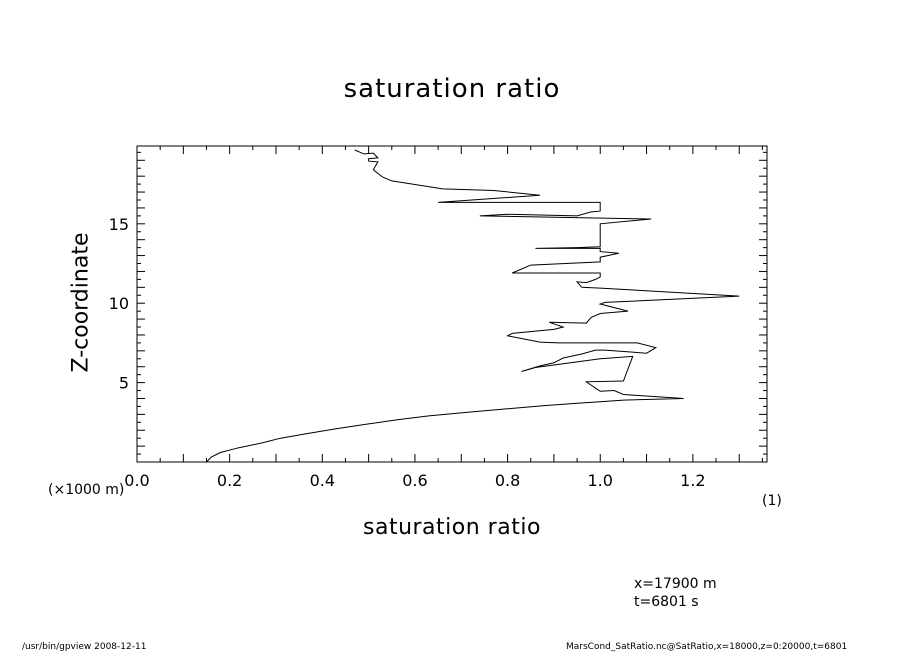 The height and width of the screenshot is (654, 904). What do you see at coordinates (772, 501) in the screenshot?
I see `x-axis-unit: (1)` at bounding box center [772, 501].